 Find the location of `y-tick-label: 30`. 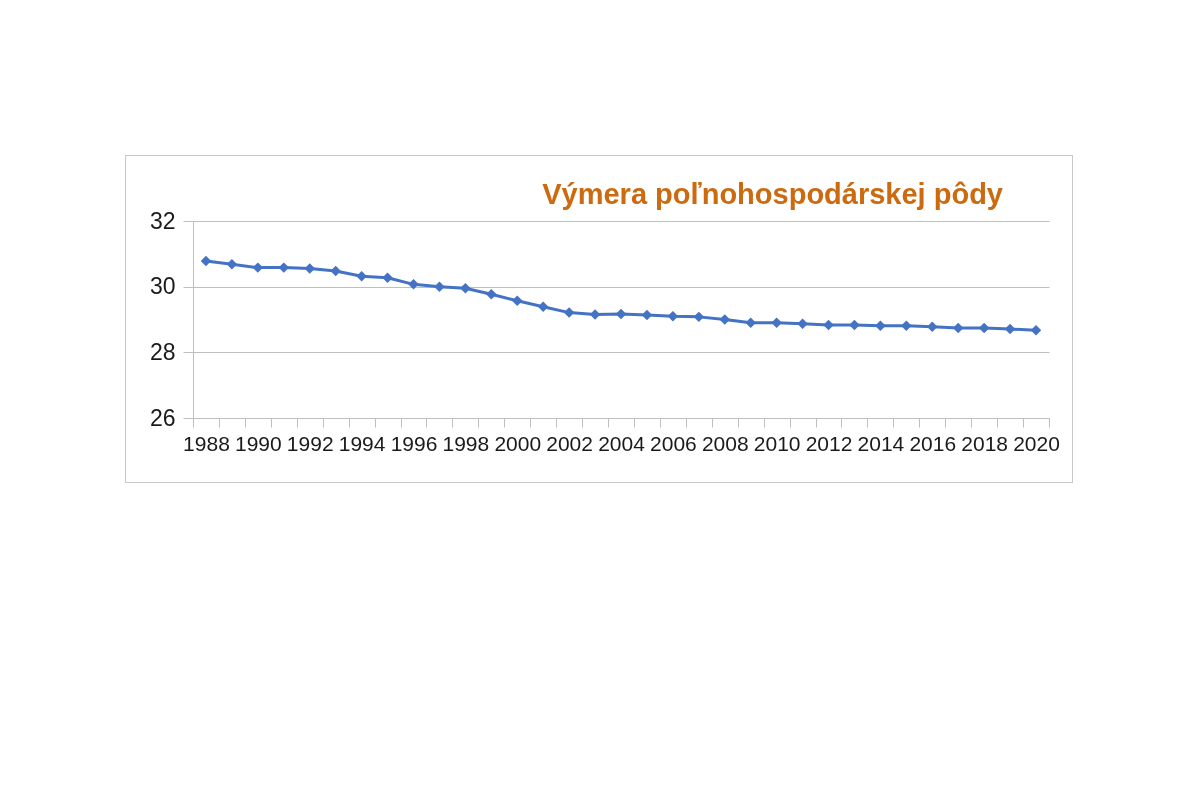

y-tick-label: 30 is located at coordinates (162, 286).